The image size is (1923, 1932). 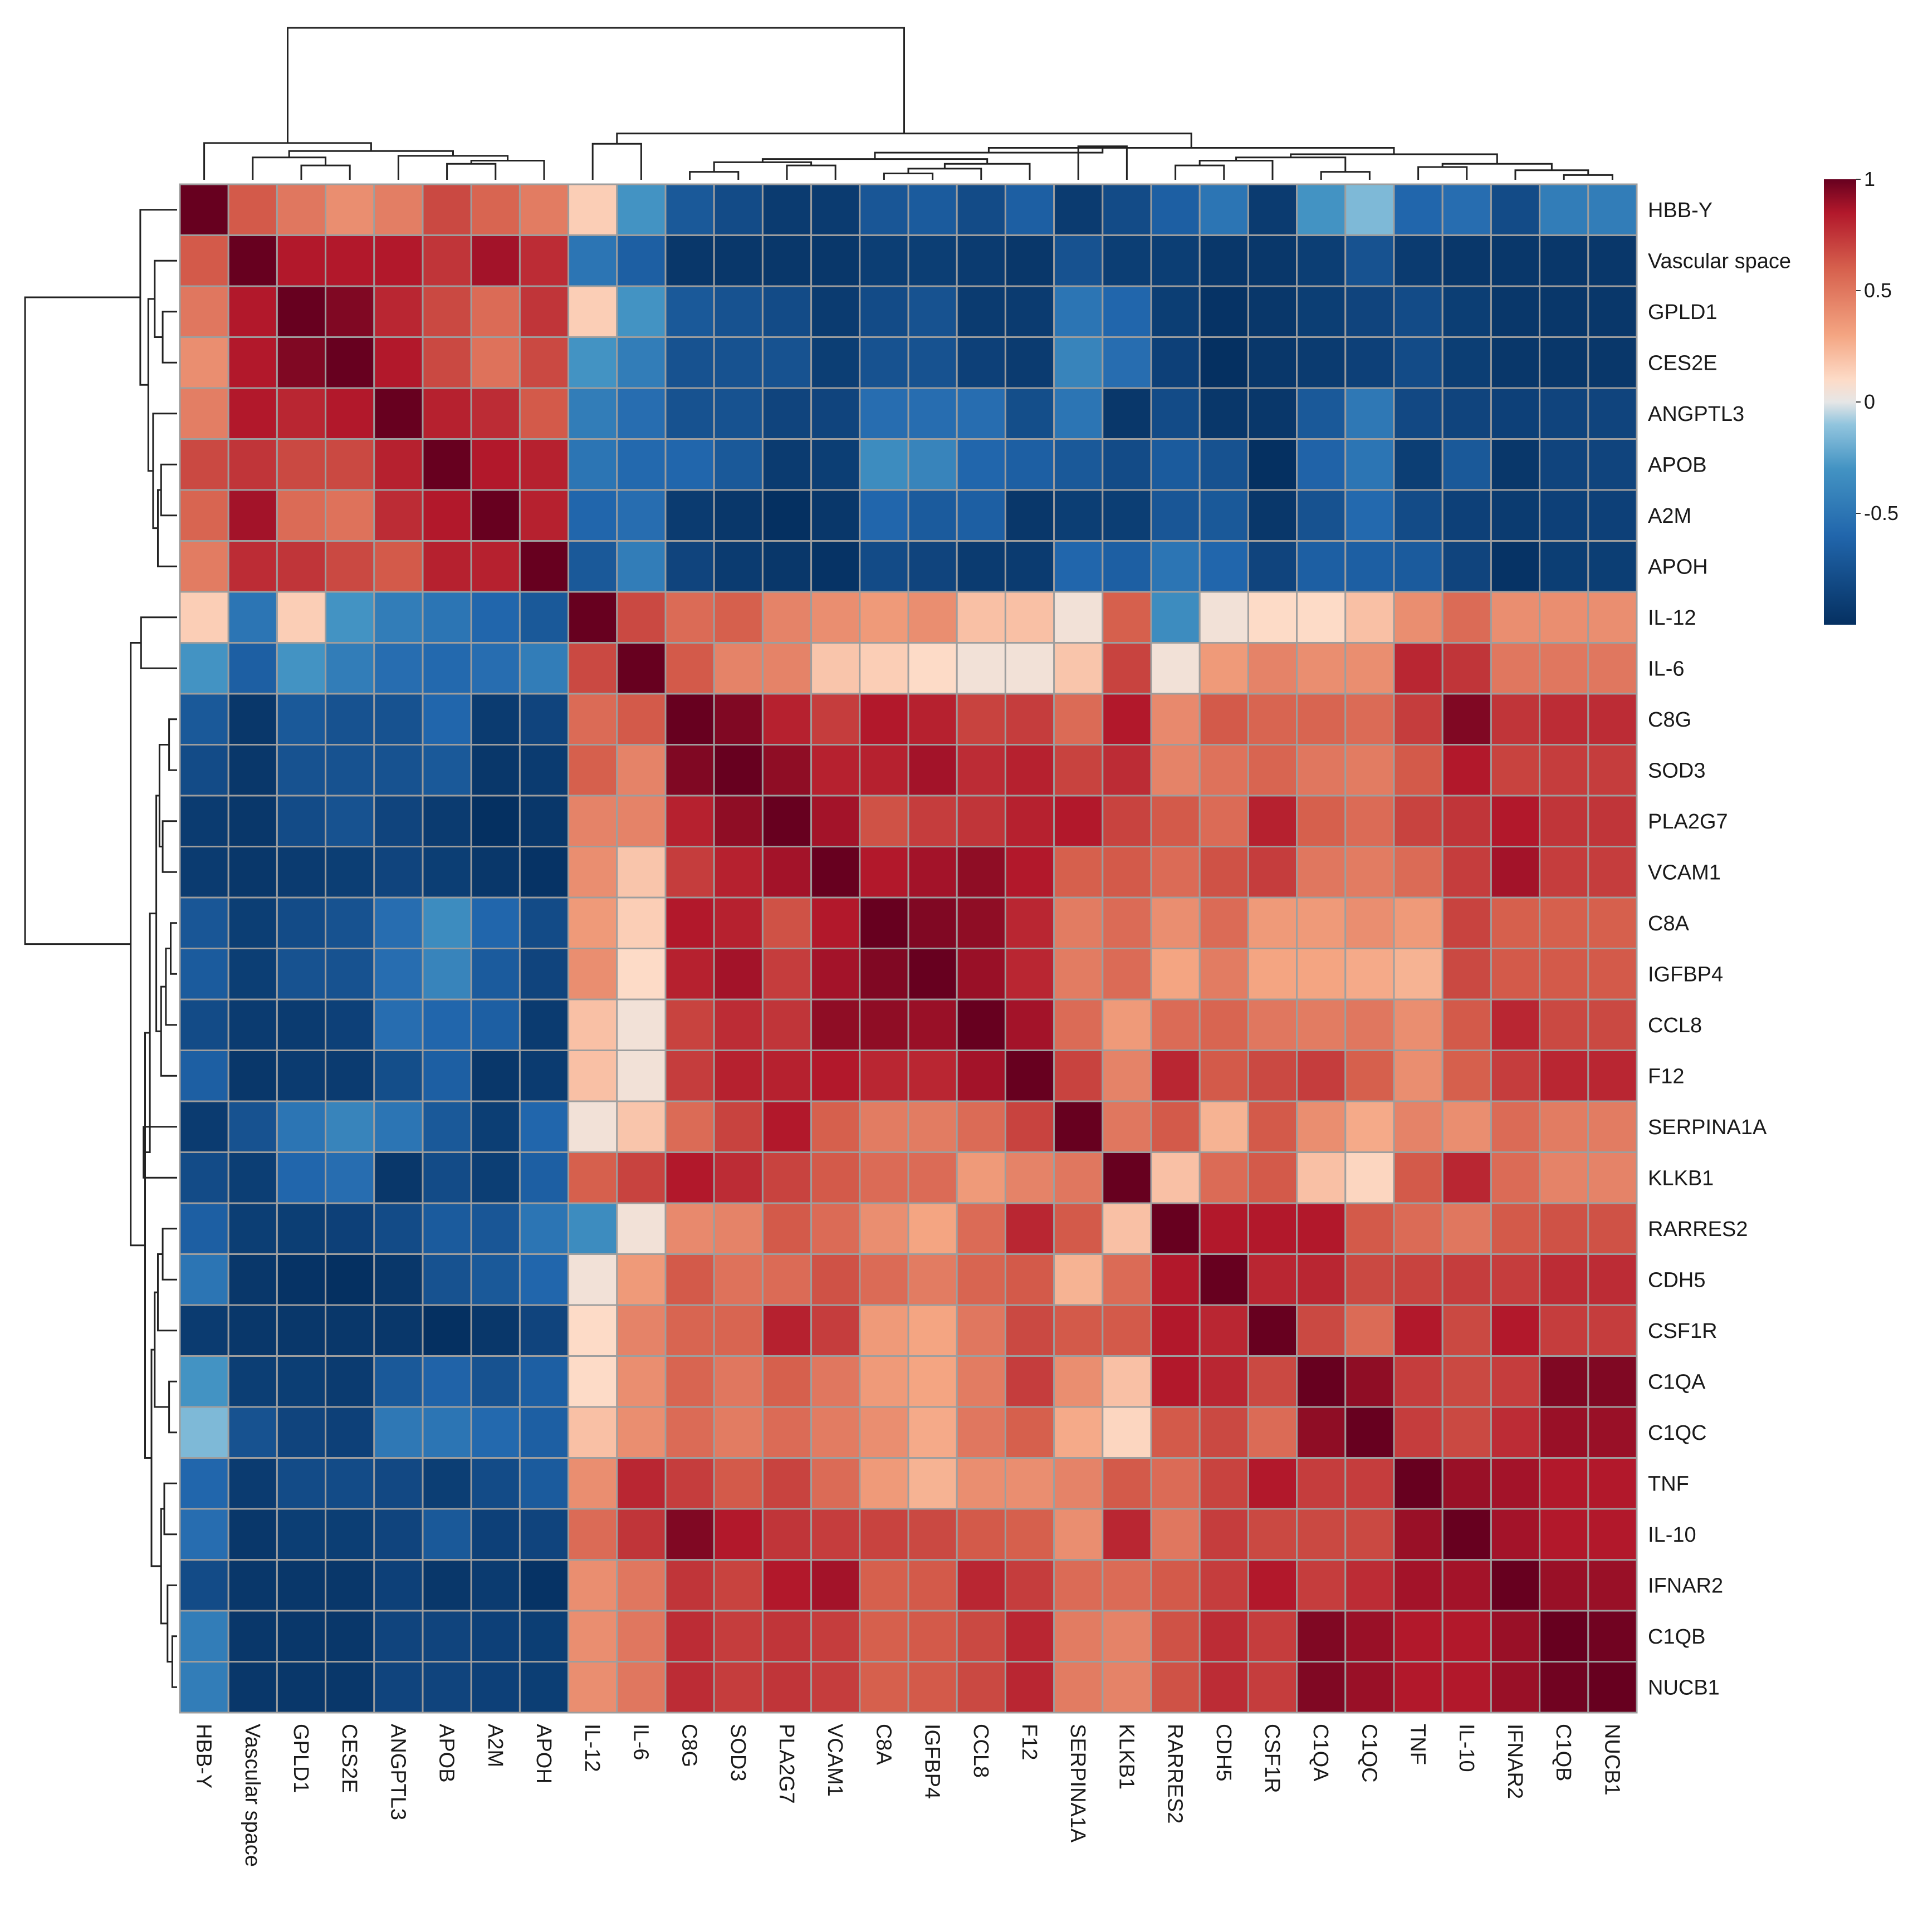 What do you see at coordinates (495, 1745) in the screenshot?
I see `column-label: A2M` at bounding box center [495, 1745].